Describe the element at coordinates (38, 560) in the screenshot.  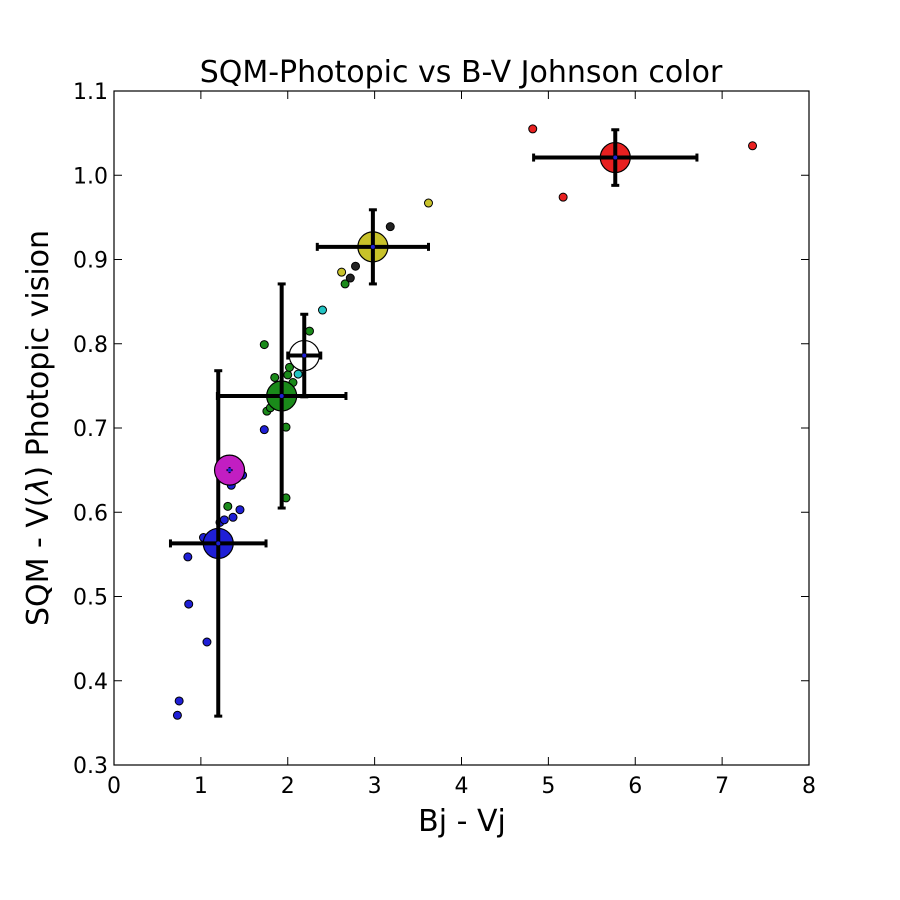
I see `y-axis-title-part-1: SQM - V(` at that location.